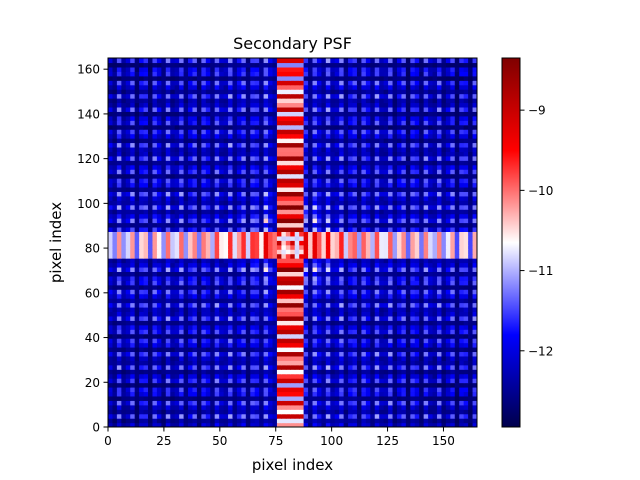 Image resolution: width=640 pixels, height=480 pixels. I want to click on colorbar-tick-label: −11, so click(540, 271).